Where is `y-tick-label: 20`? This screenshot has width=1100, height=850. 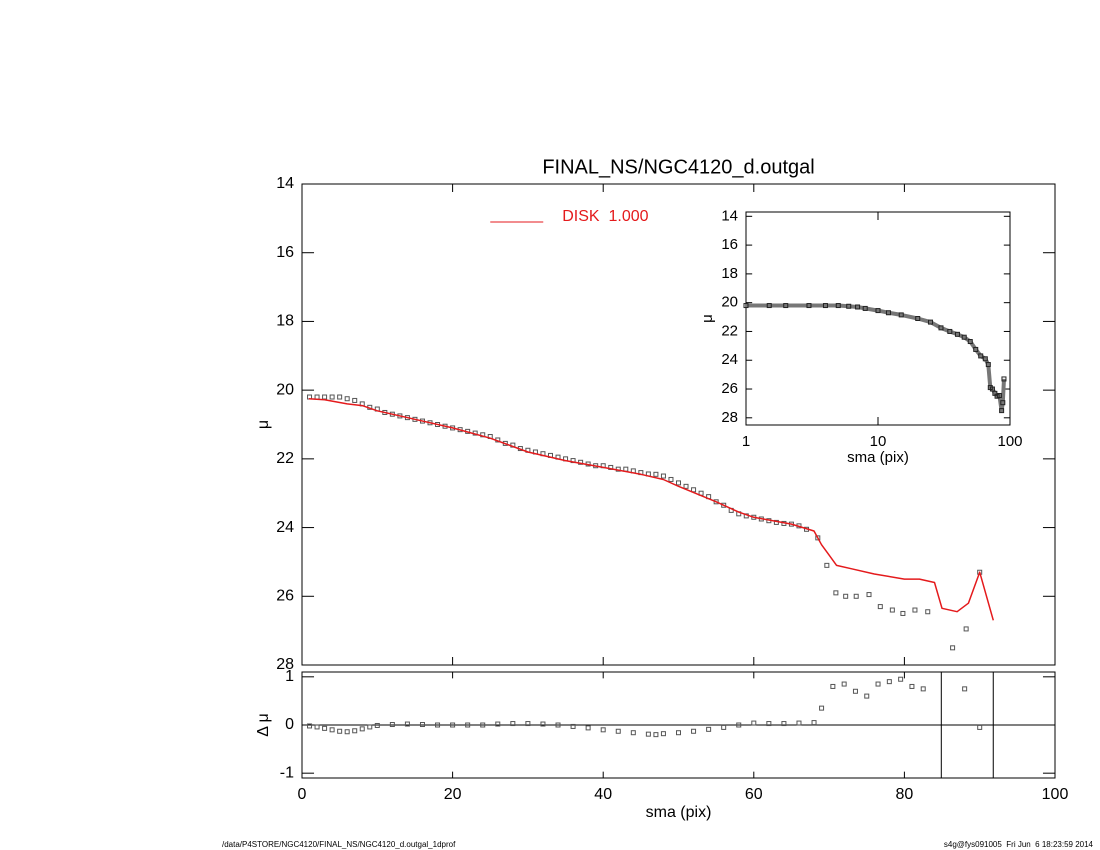
y-tick-label: 20 is located at coordinates (285, 389).